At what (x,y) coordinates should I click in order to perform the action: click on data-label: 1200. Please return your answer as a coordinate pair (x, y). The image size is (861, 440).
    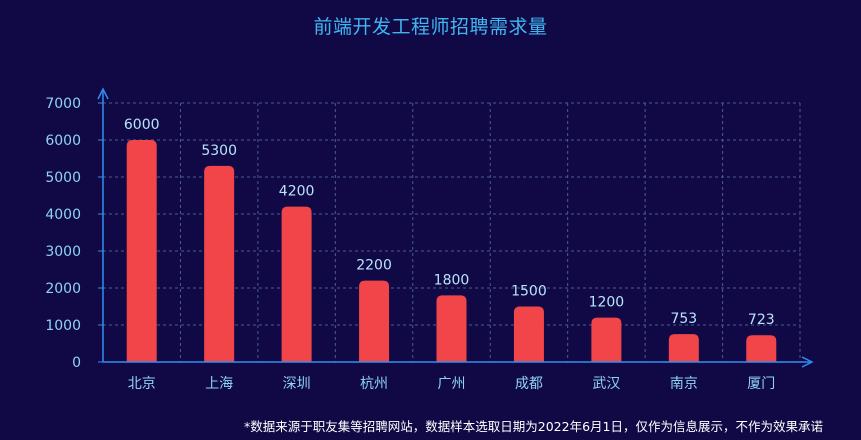
    Looking at the image, I should click on (607, 303).